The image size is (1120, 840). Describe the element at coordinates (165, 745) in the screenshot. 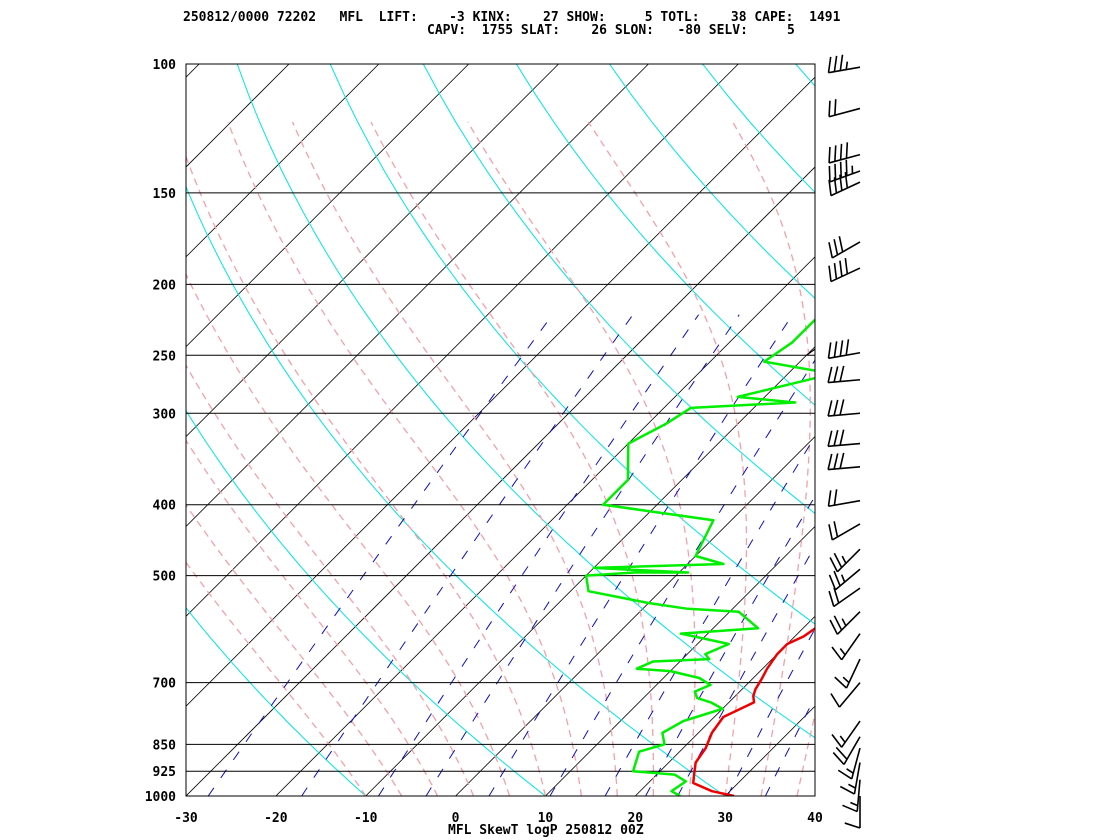

I see `pressure-label: 850` at that location.